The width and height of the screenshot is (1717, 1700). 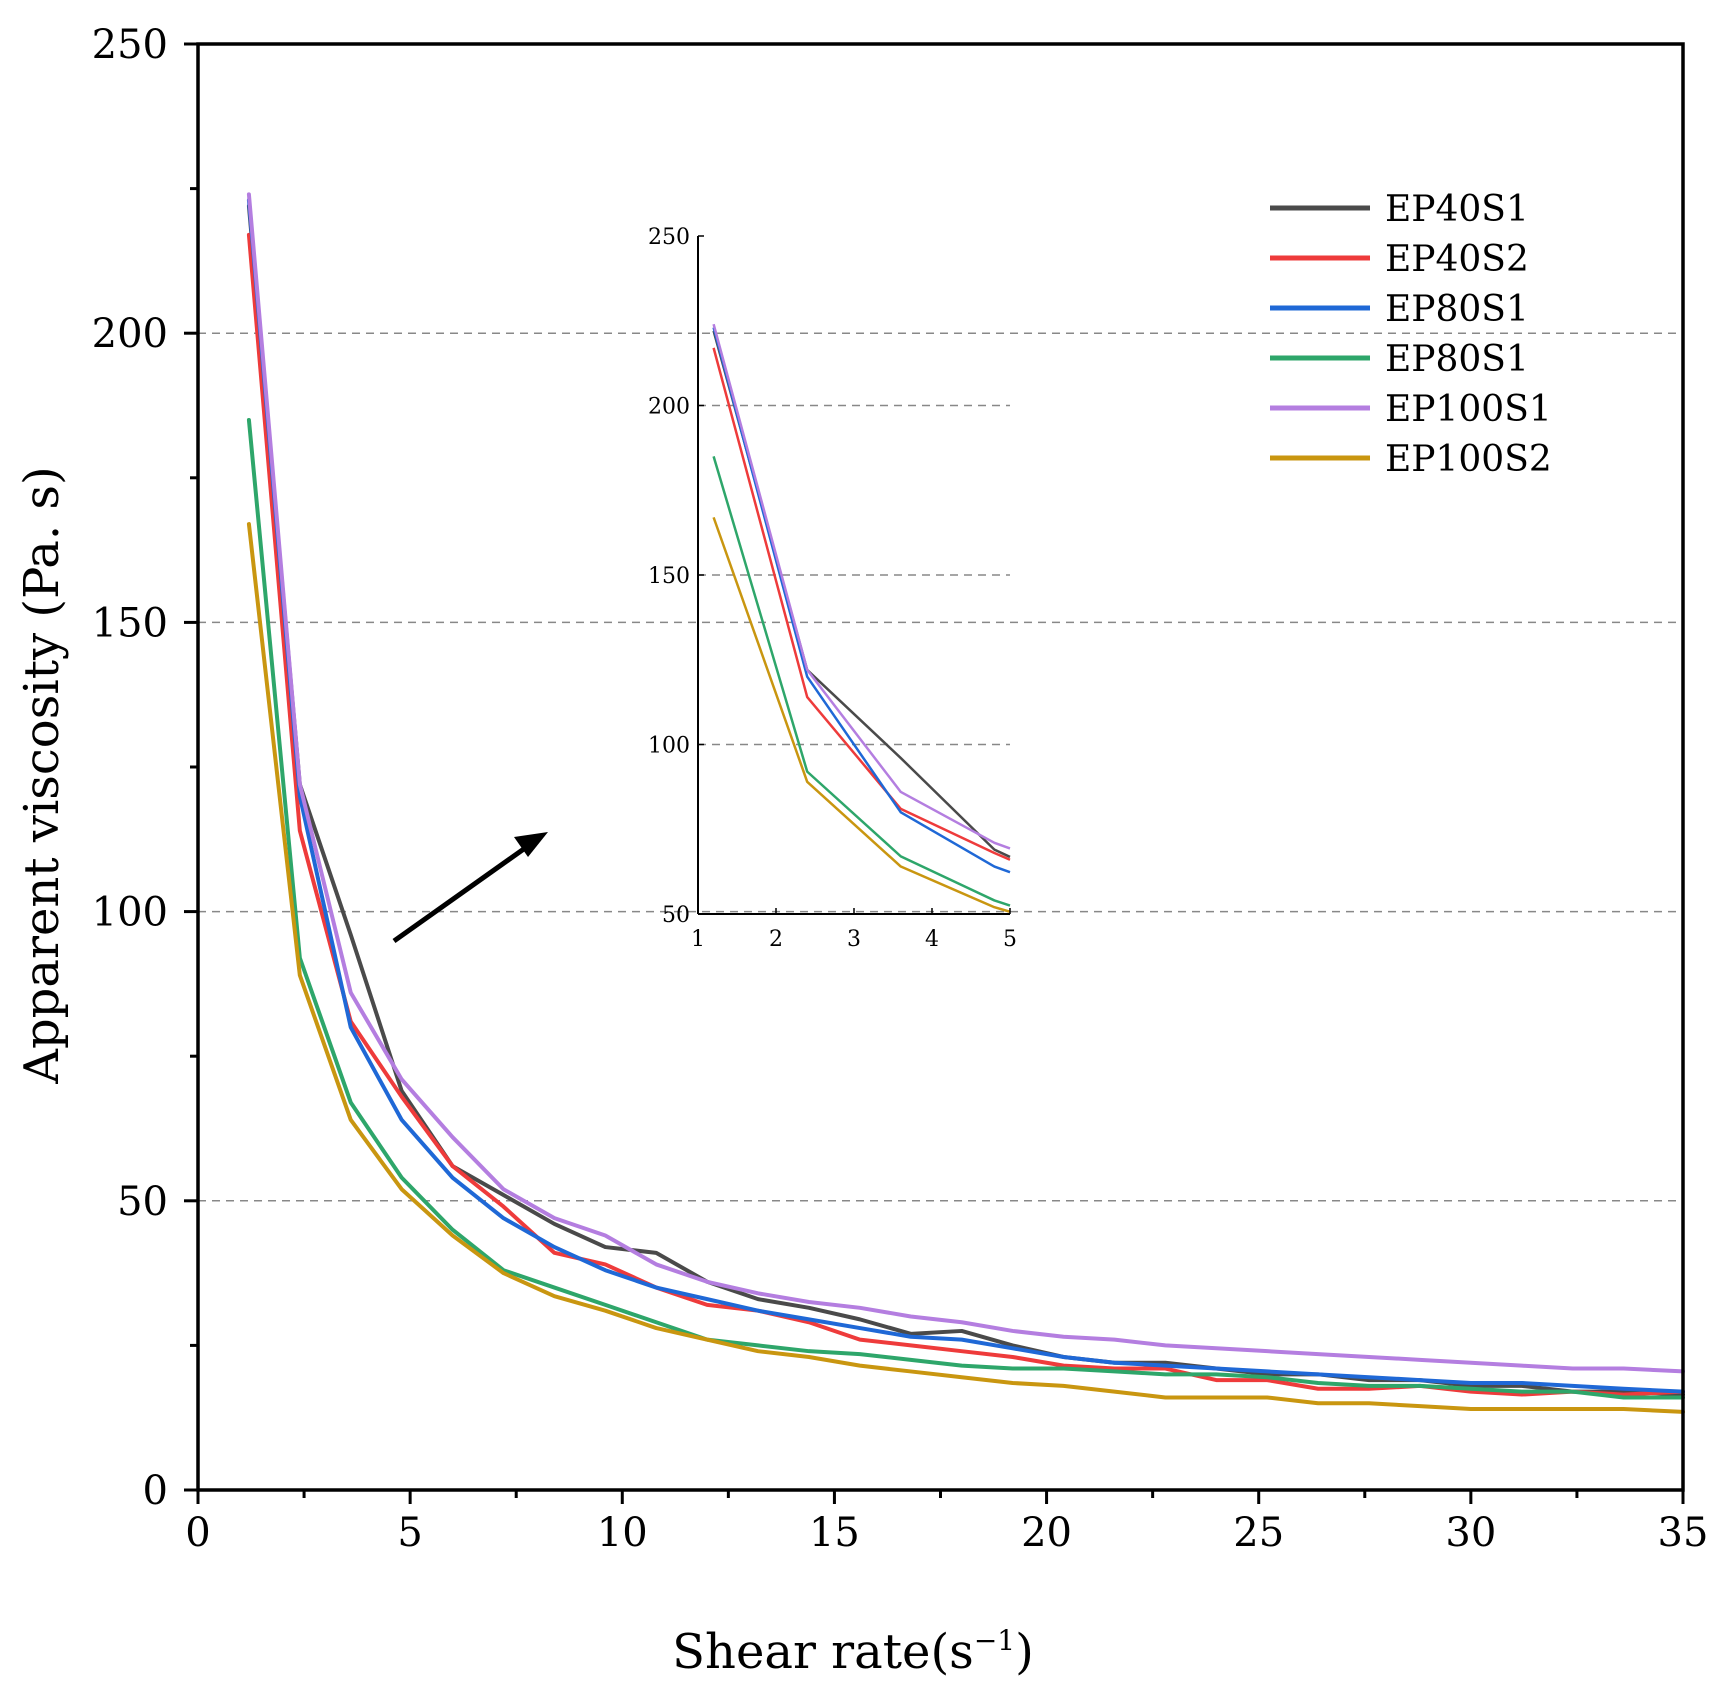 What do you see at coordinates (130, 623) in the screenshot?
I see `y-tick-label: 150` at bounding box center [130, 623].